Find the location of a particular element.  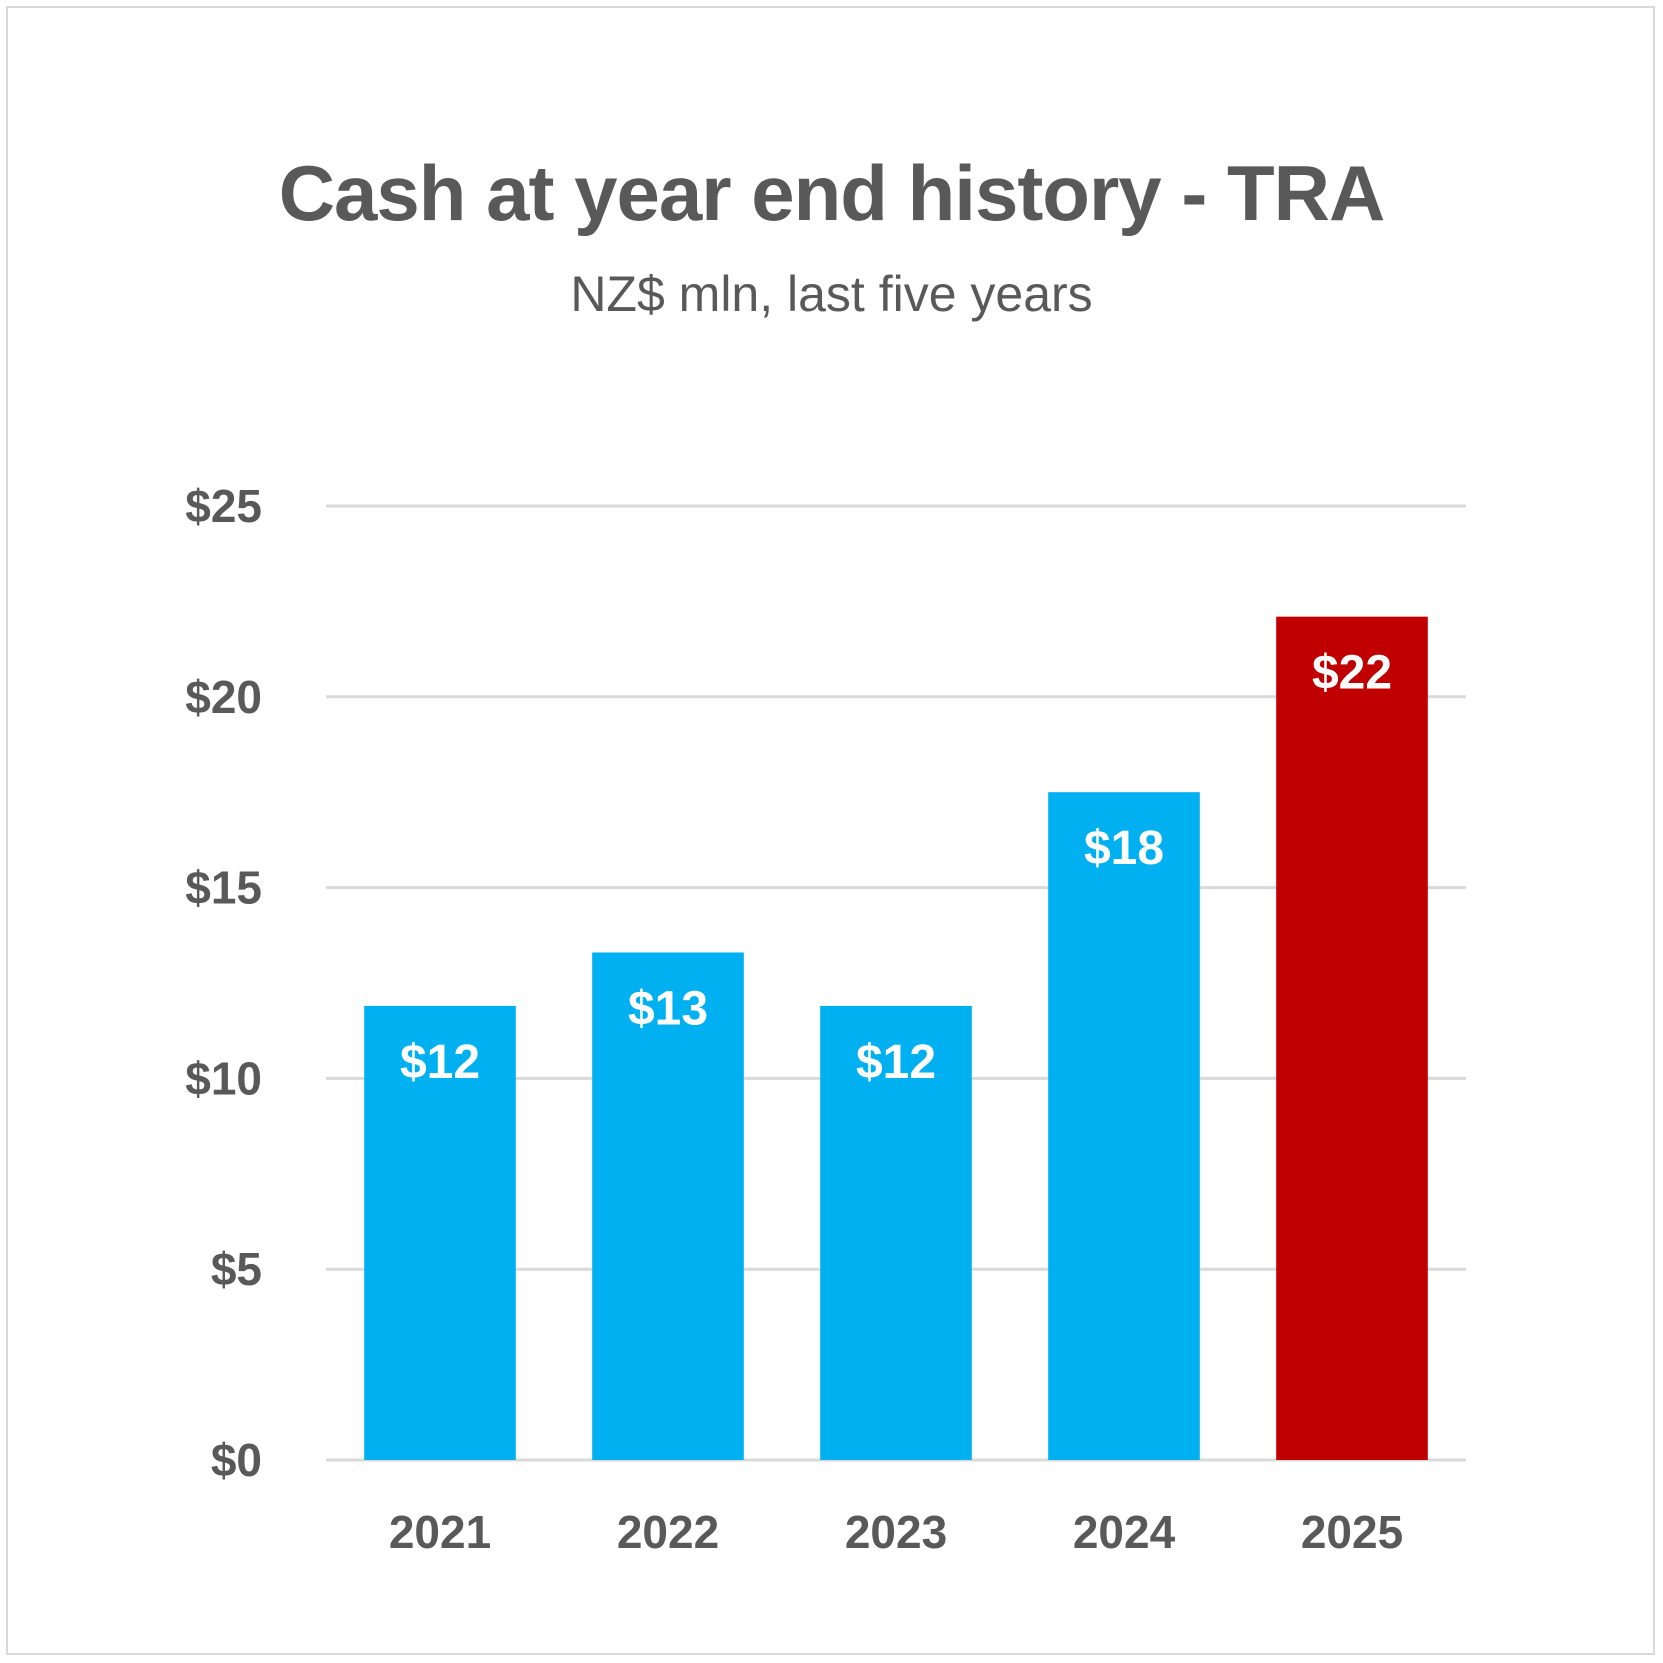

data-label: $22 is located at coordinates (1352, 673).